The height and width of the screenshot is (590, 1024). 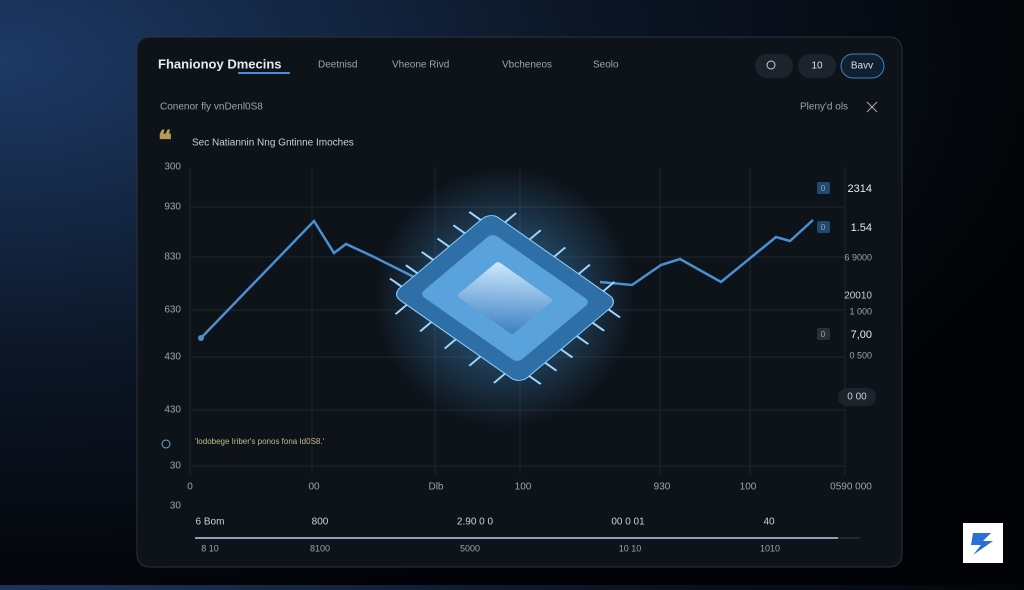 I want to click on side-value: 6 9000, so click(x=858, y=257).